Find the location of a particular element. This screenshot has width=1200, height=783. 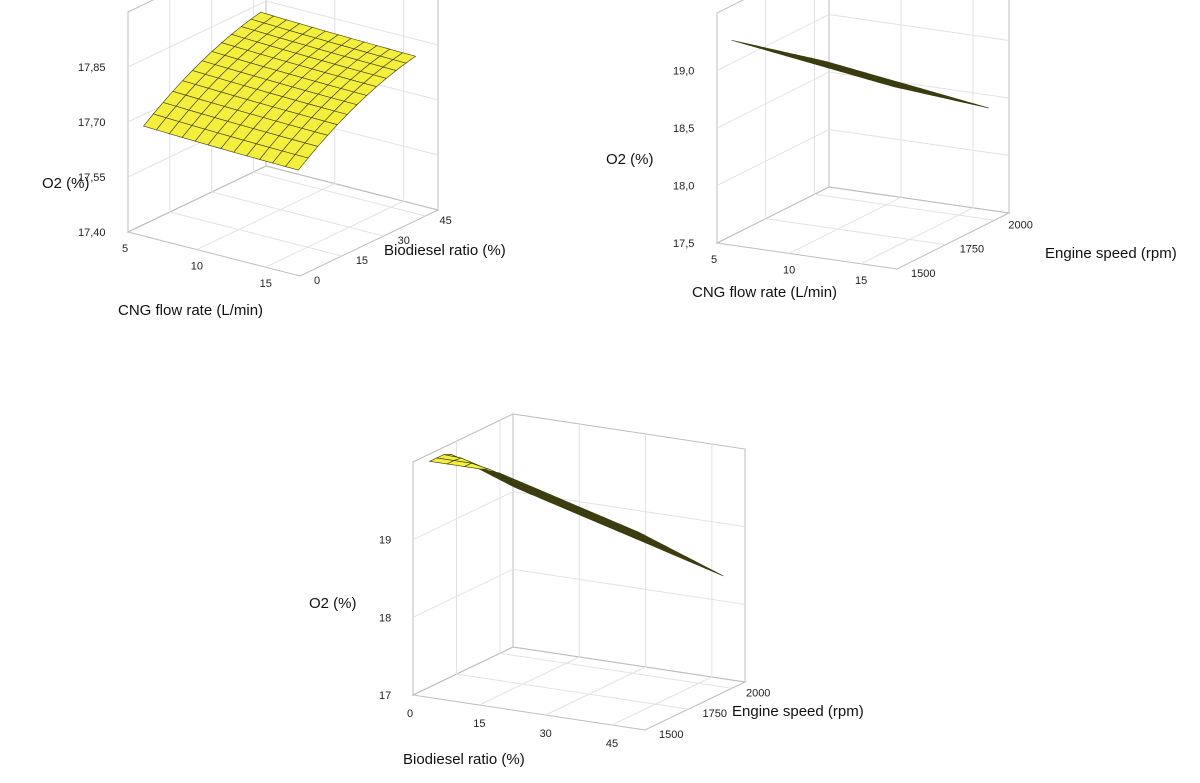

x-tick-label: 30 is located at coordinates (546, 734).